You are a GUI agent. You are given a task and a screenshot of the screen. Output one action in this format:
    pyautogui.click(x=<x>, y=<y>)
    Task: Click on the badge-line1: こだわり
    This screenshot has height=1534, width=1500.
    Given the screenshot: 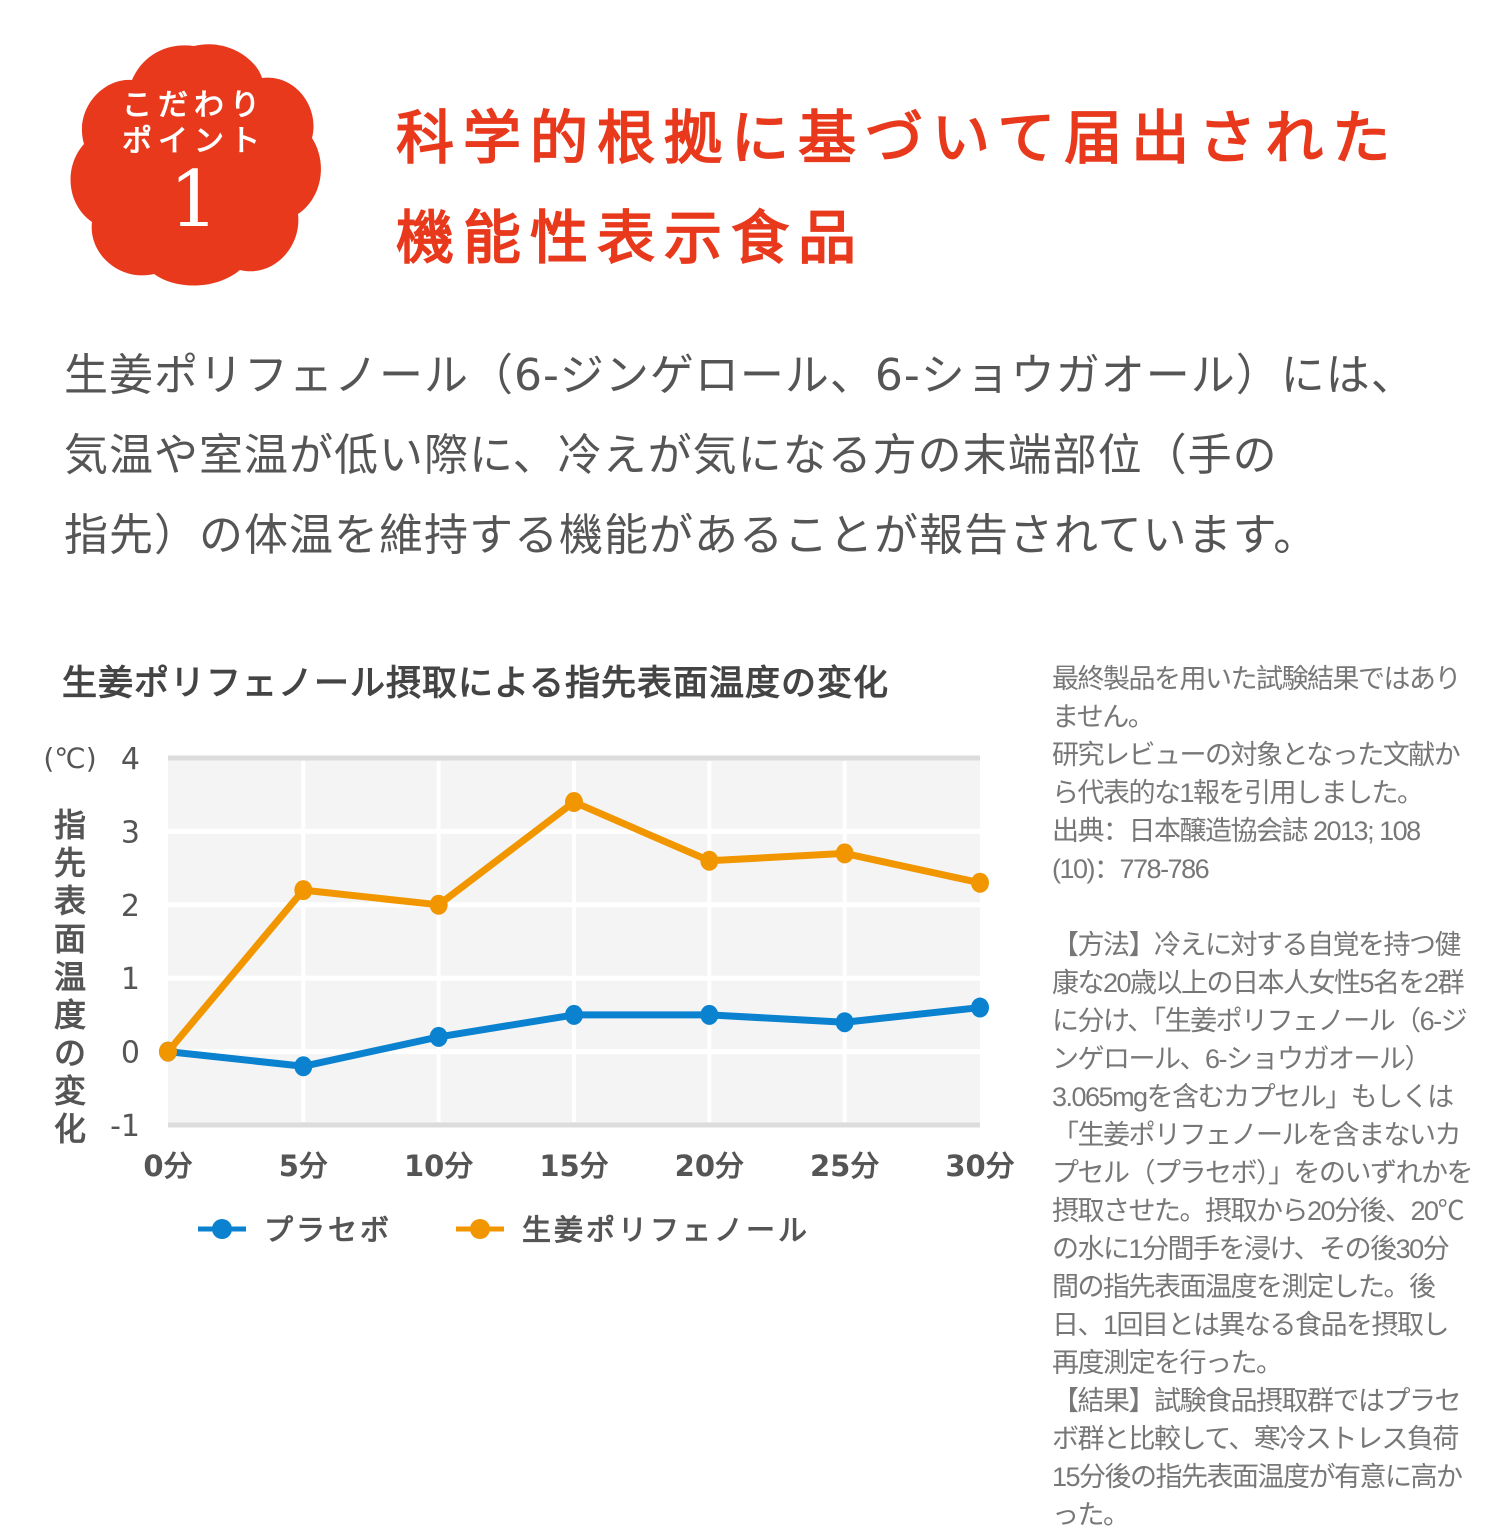 What is the action you would take?
    pyautogui.click(x=194, y=105)
    